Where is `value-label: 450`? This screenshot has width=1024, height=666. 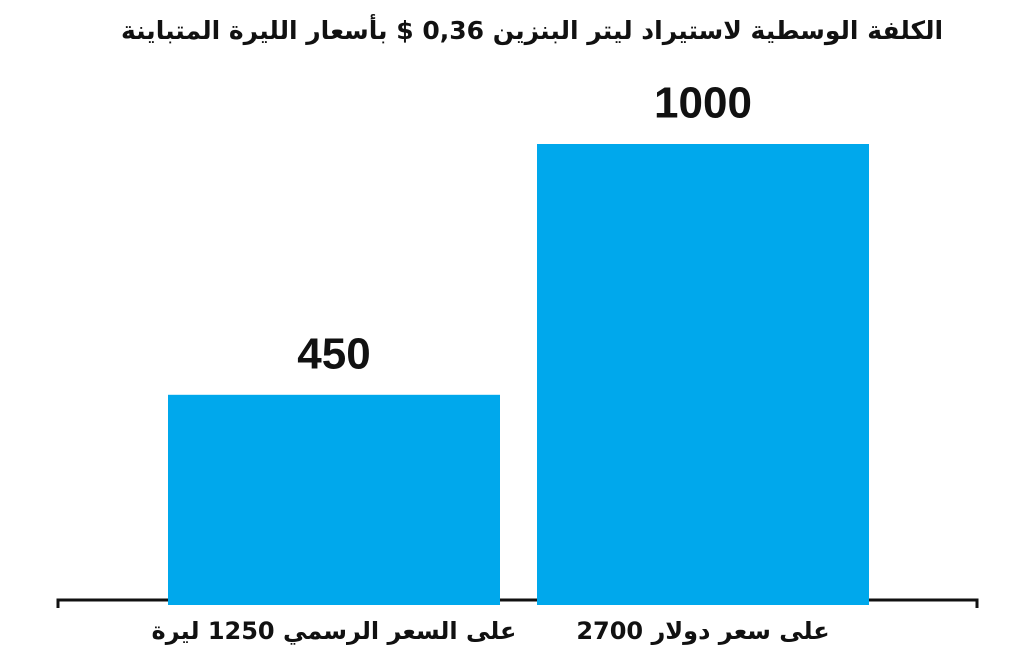 value-label: 450 is located at coordinates (333, 353).